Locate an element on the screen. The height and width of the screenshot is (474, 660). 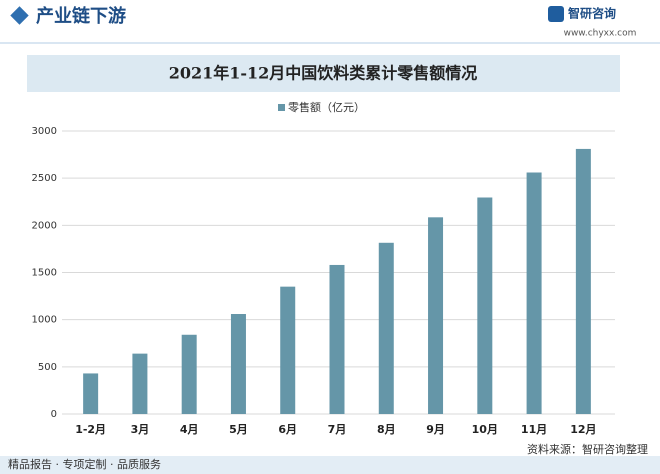
y-tick-label: 2500 is located at coordinates (44, 178).